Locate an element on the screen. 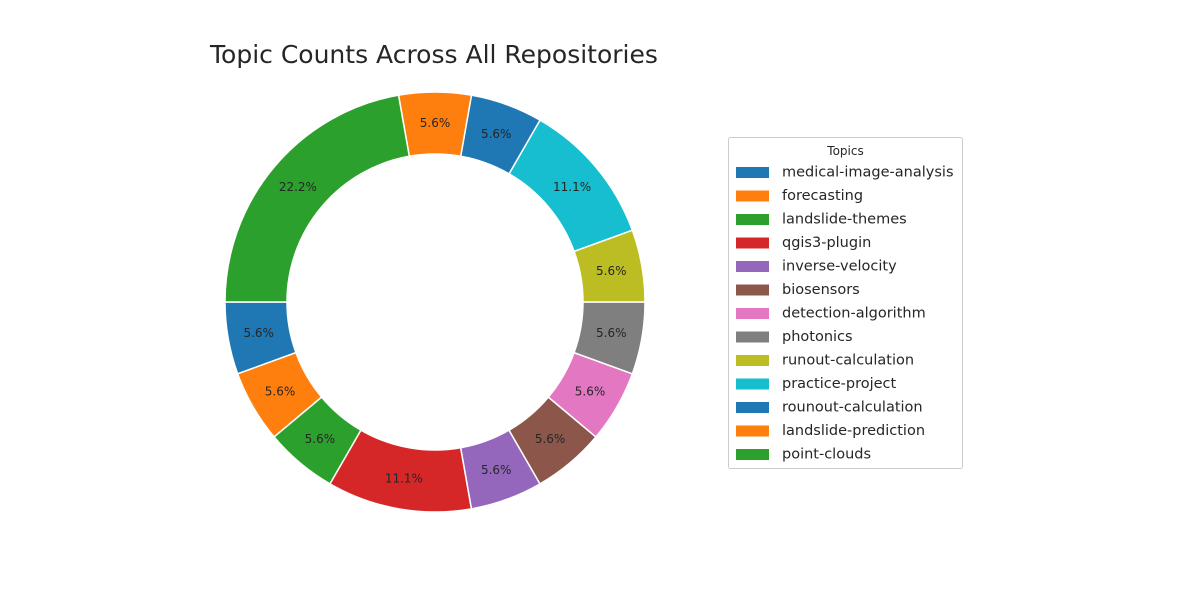  legend-swatch-photonics is located at coordinates (752, 337).